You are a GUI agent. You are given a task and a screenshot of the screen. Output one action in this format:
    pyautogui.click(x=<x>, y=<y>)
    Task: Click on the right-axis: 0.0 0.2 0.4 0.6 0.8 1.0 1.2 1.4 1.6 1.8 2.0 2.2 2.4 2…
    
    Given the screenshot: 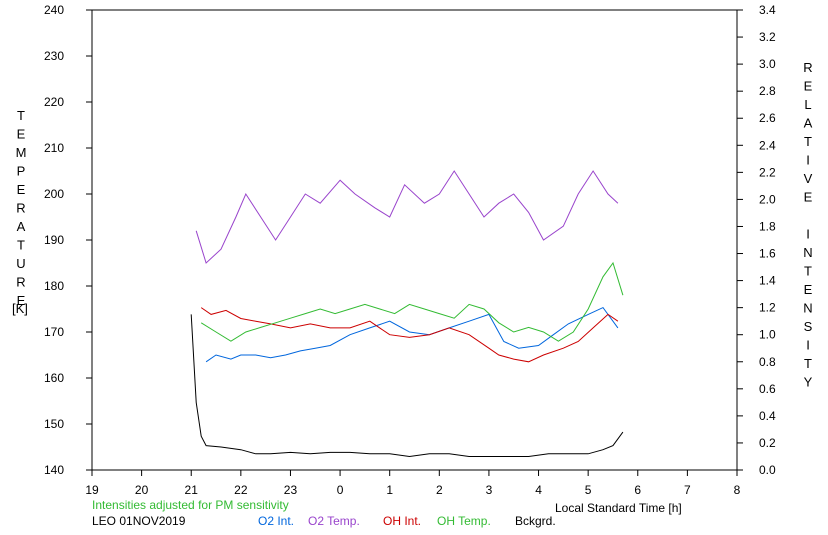 What is the action you would take?
    pyautogui.click(x=756, y=240)
    